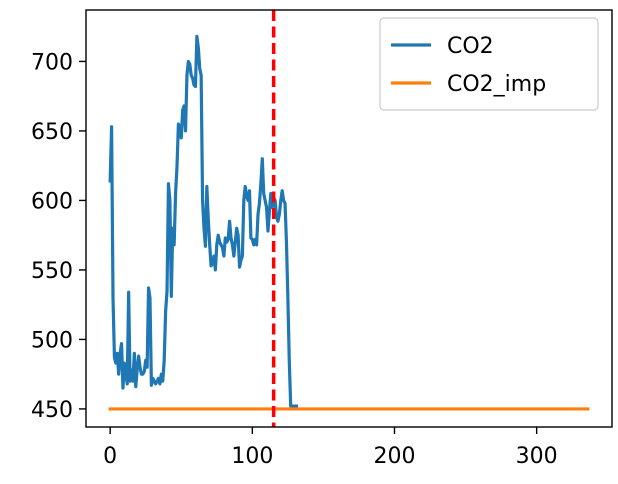 The width and height of the screenshot is (618, 484). What do you see at coordinates (496, 84) in the screenshot?
I see `legend-label: CO2_imp` at bounding box center [496, 84].